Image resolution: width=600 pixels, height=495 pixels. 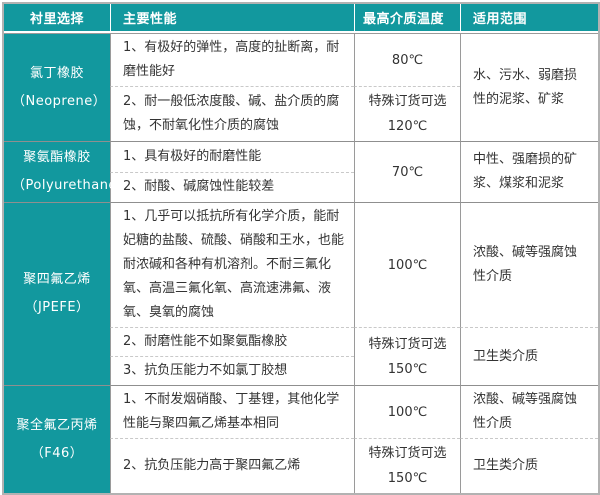 What do you see at coordinates (407, 60) in the screenshot?
I see `cell-temperature: 80℃` at bounding box center [407, 60].